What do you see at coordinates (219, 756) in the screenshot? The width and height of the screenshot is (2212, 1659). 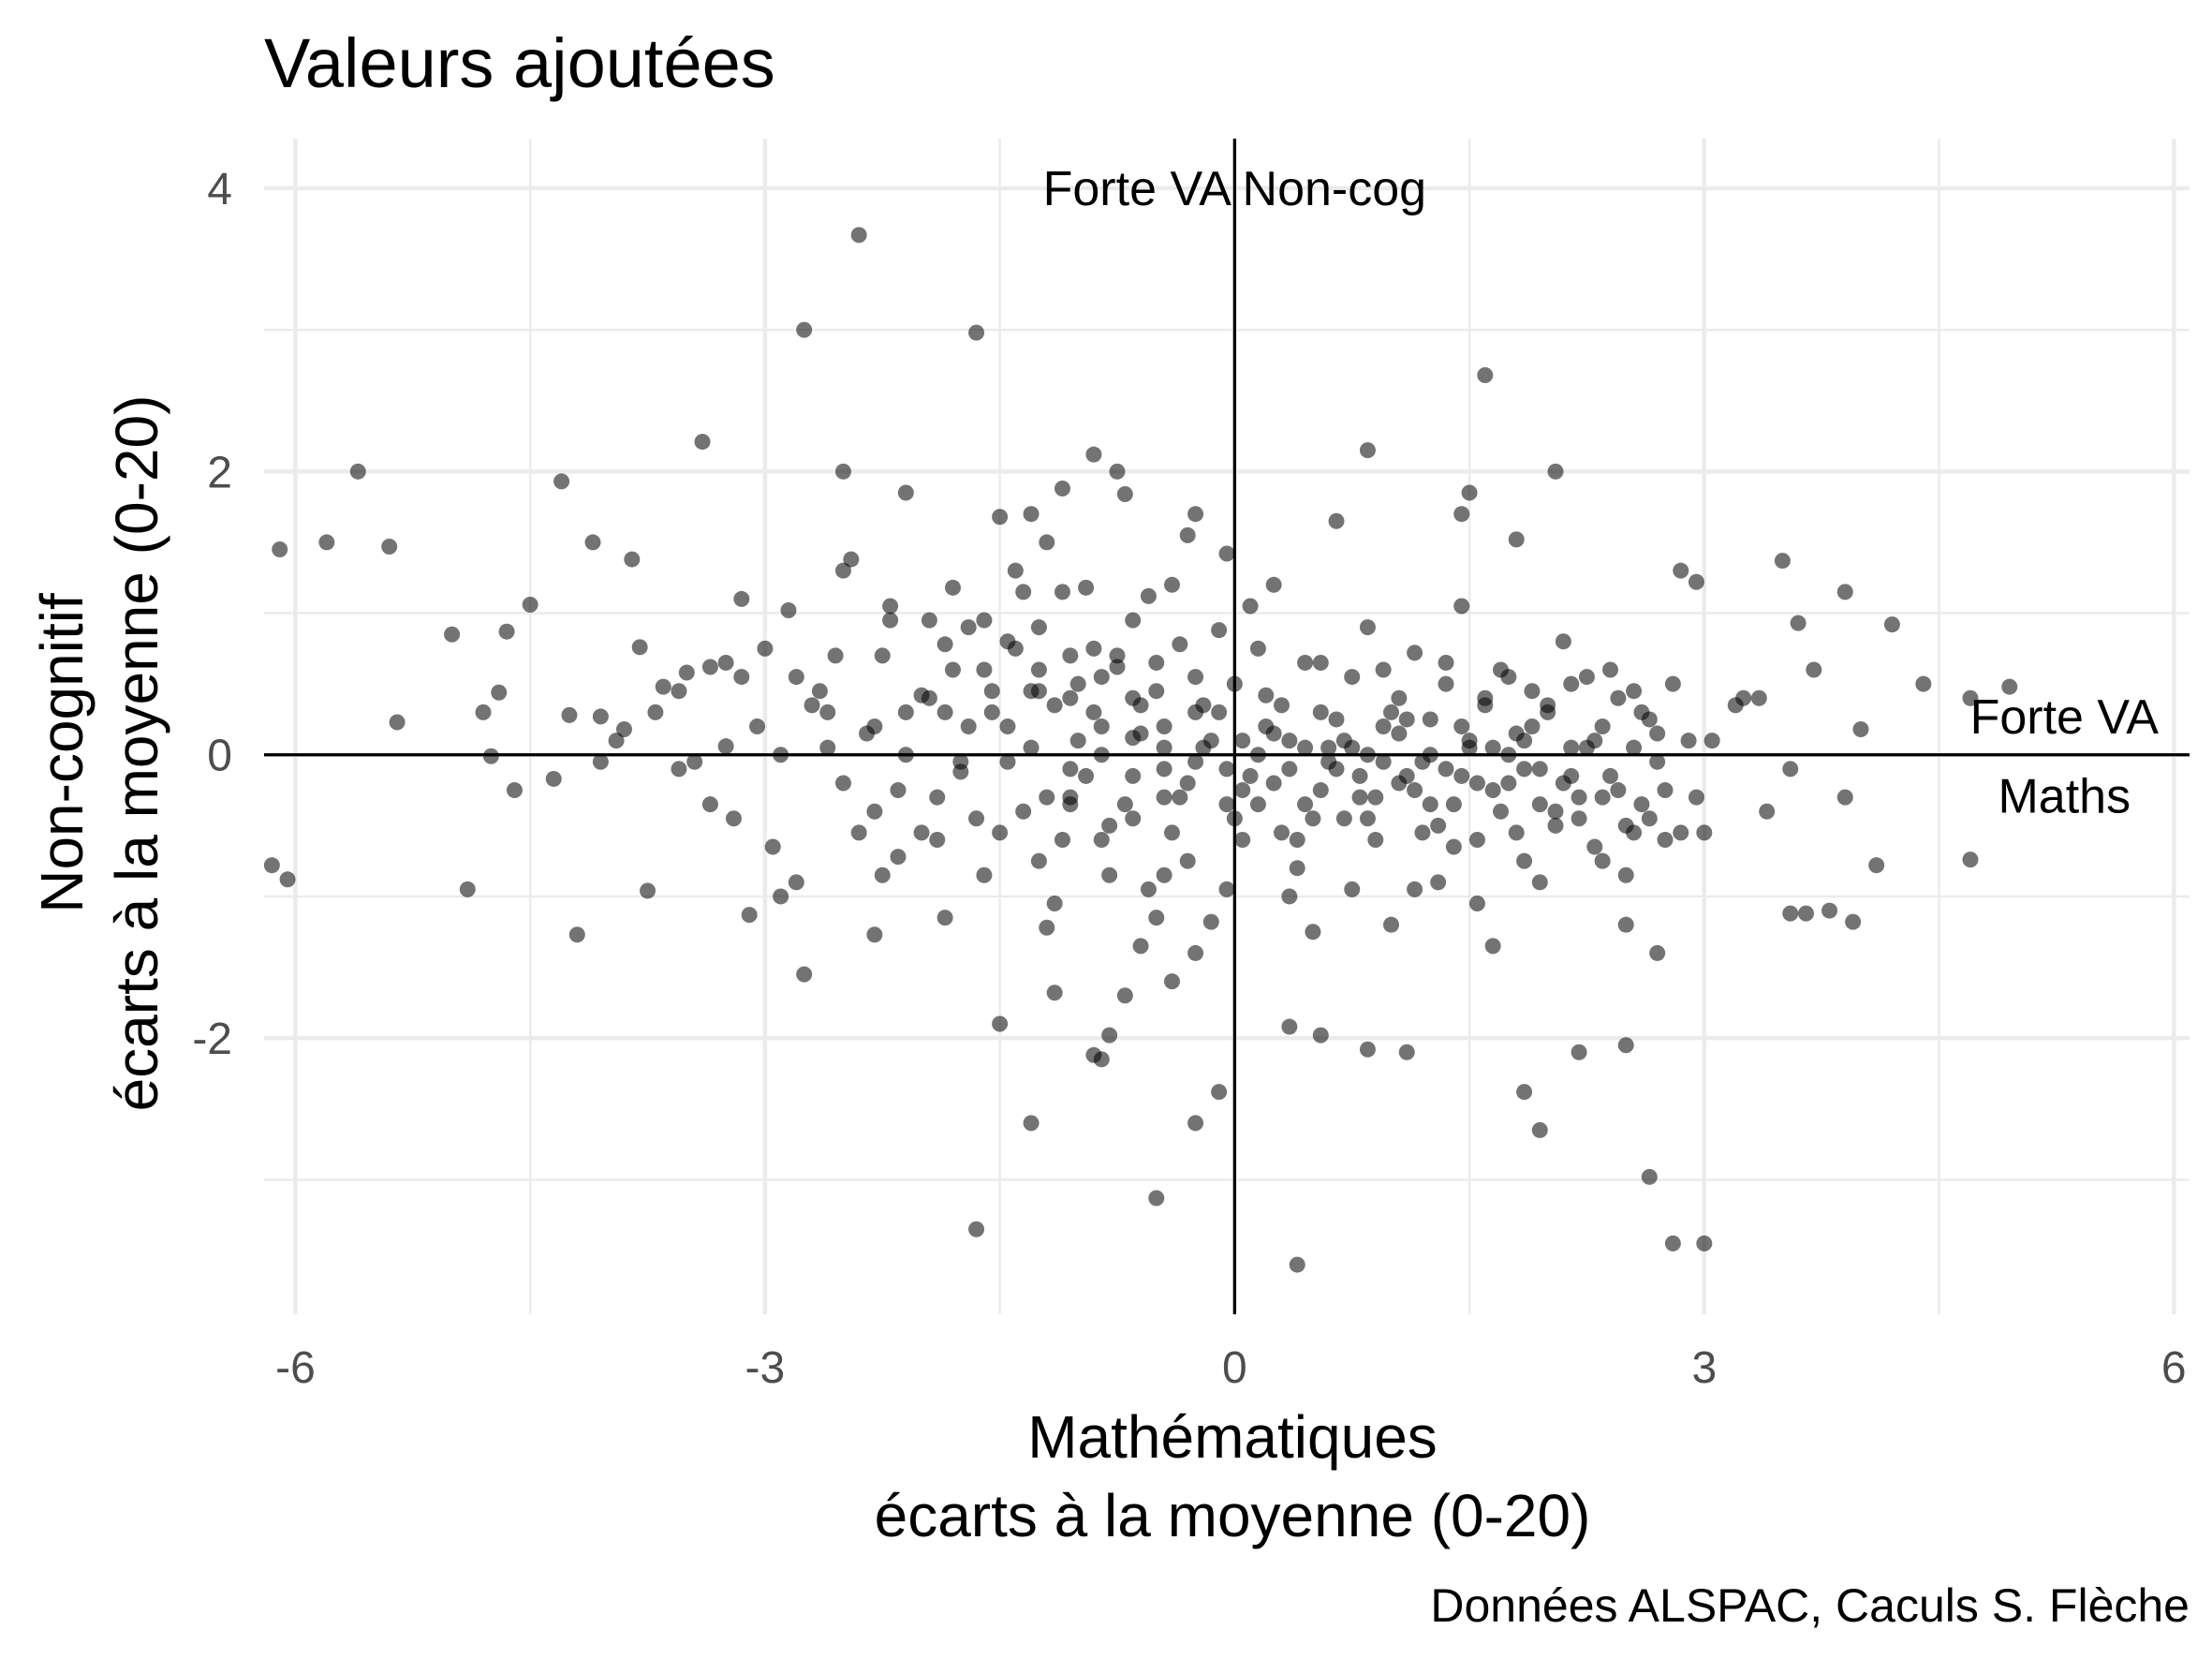 I see `y-tick-label: 0` at bounding box center [219, 756].